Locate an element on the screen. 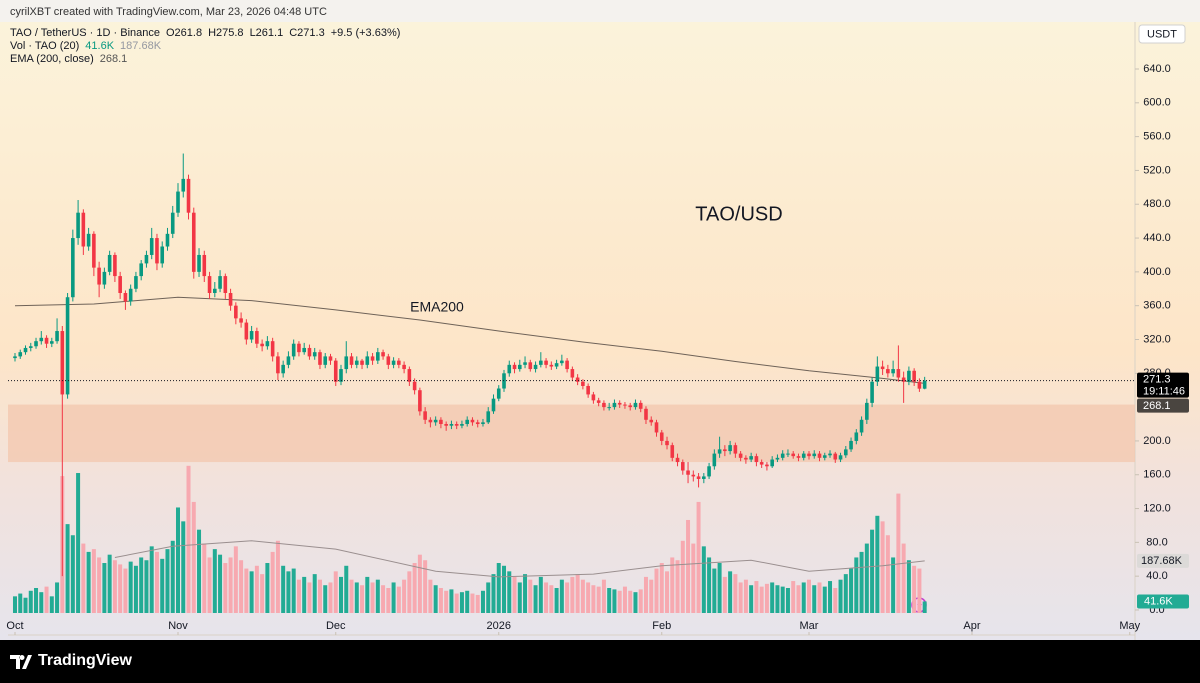 This screenshot has height=683, width=1200. currency-box is located at coordinates (1162, 34).